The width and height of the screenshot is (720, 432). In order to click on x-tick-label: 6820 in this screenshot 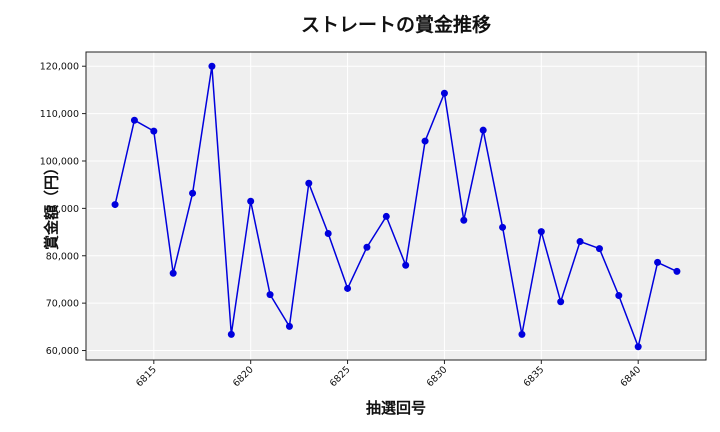, I will do `click(243, 376)`.